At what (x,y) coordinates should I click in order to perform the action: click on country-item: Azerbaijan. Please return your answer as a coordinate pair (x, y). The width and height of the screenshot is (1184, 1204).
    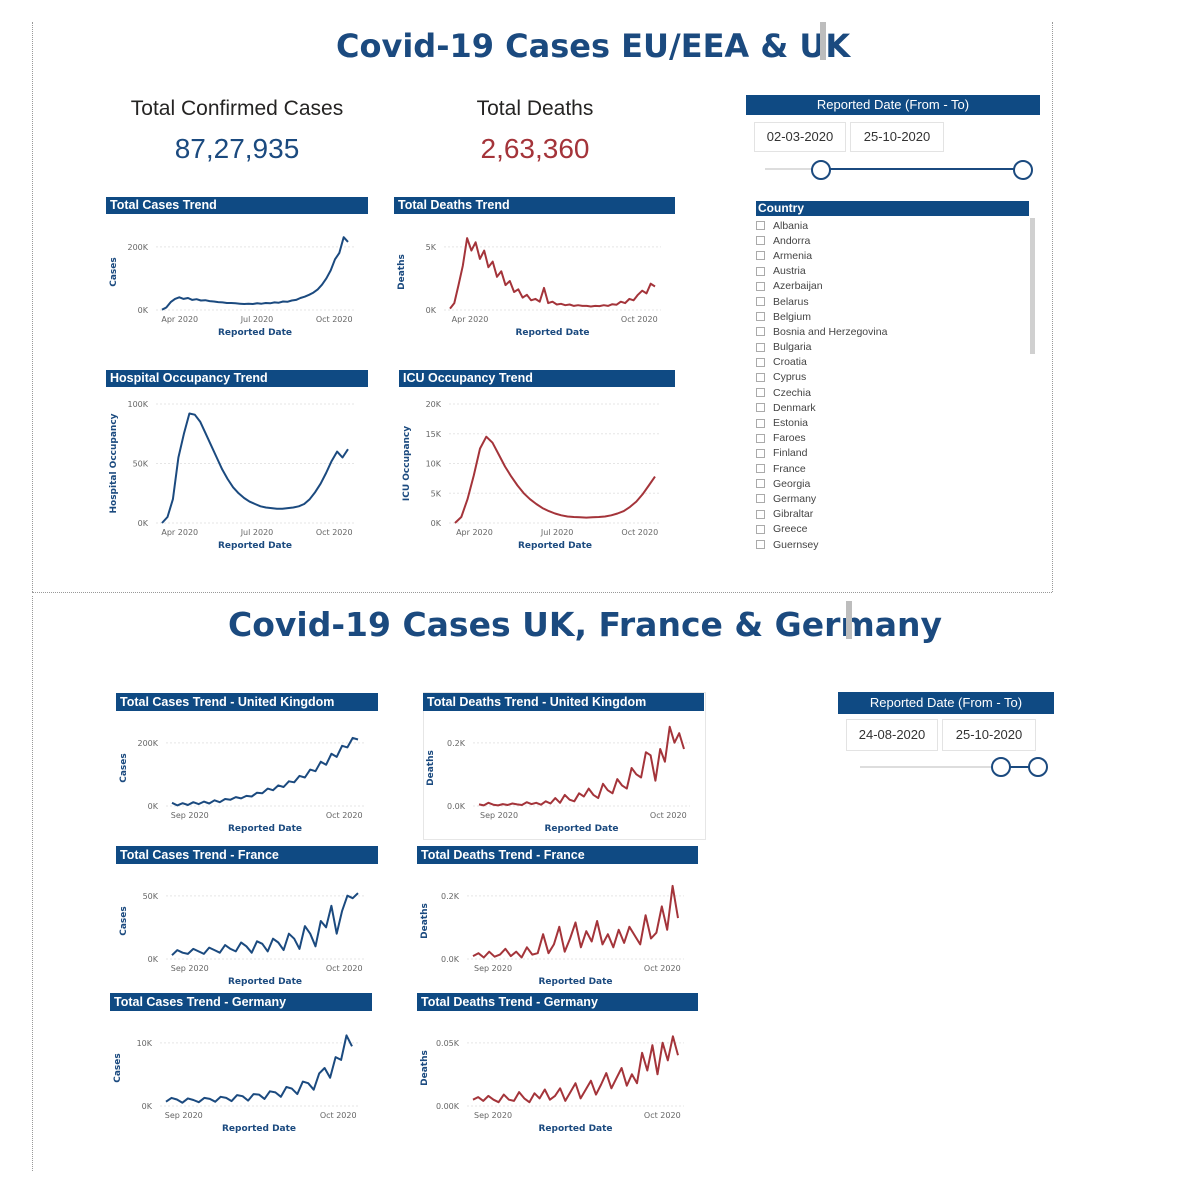
    Looking at the image, I should click on (891, 286).